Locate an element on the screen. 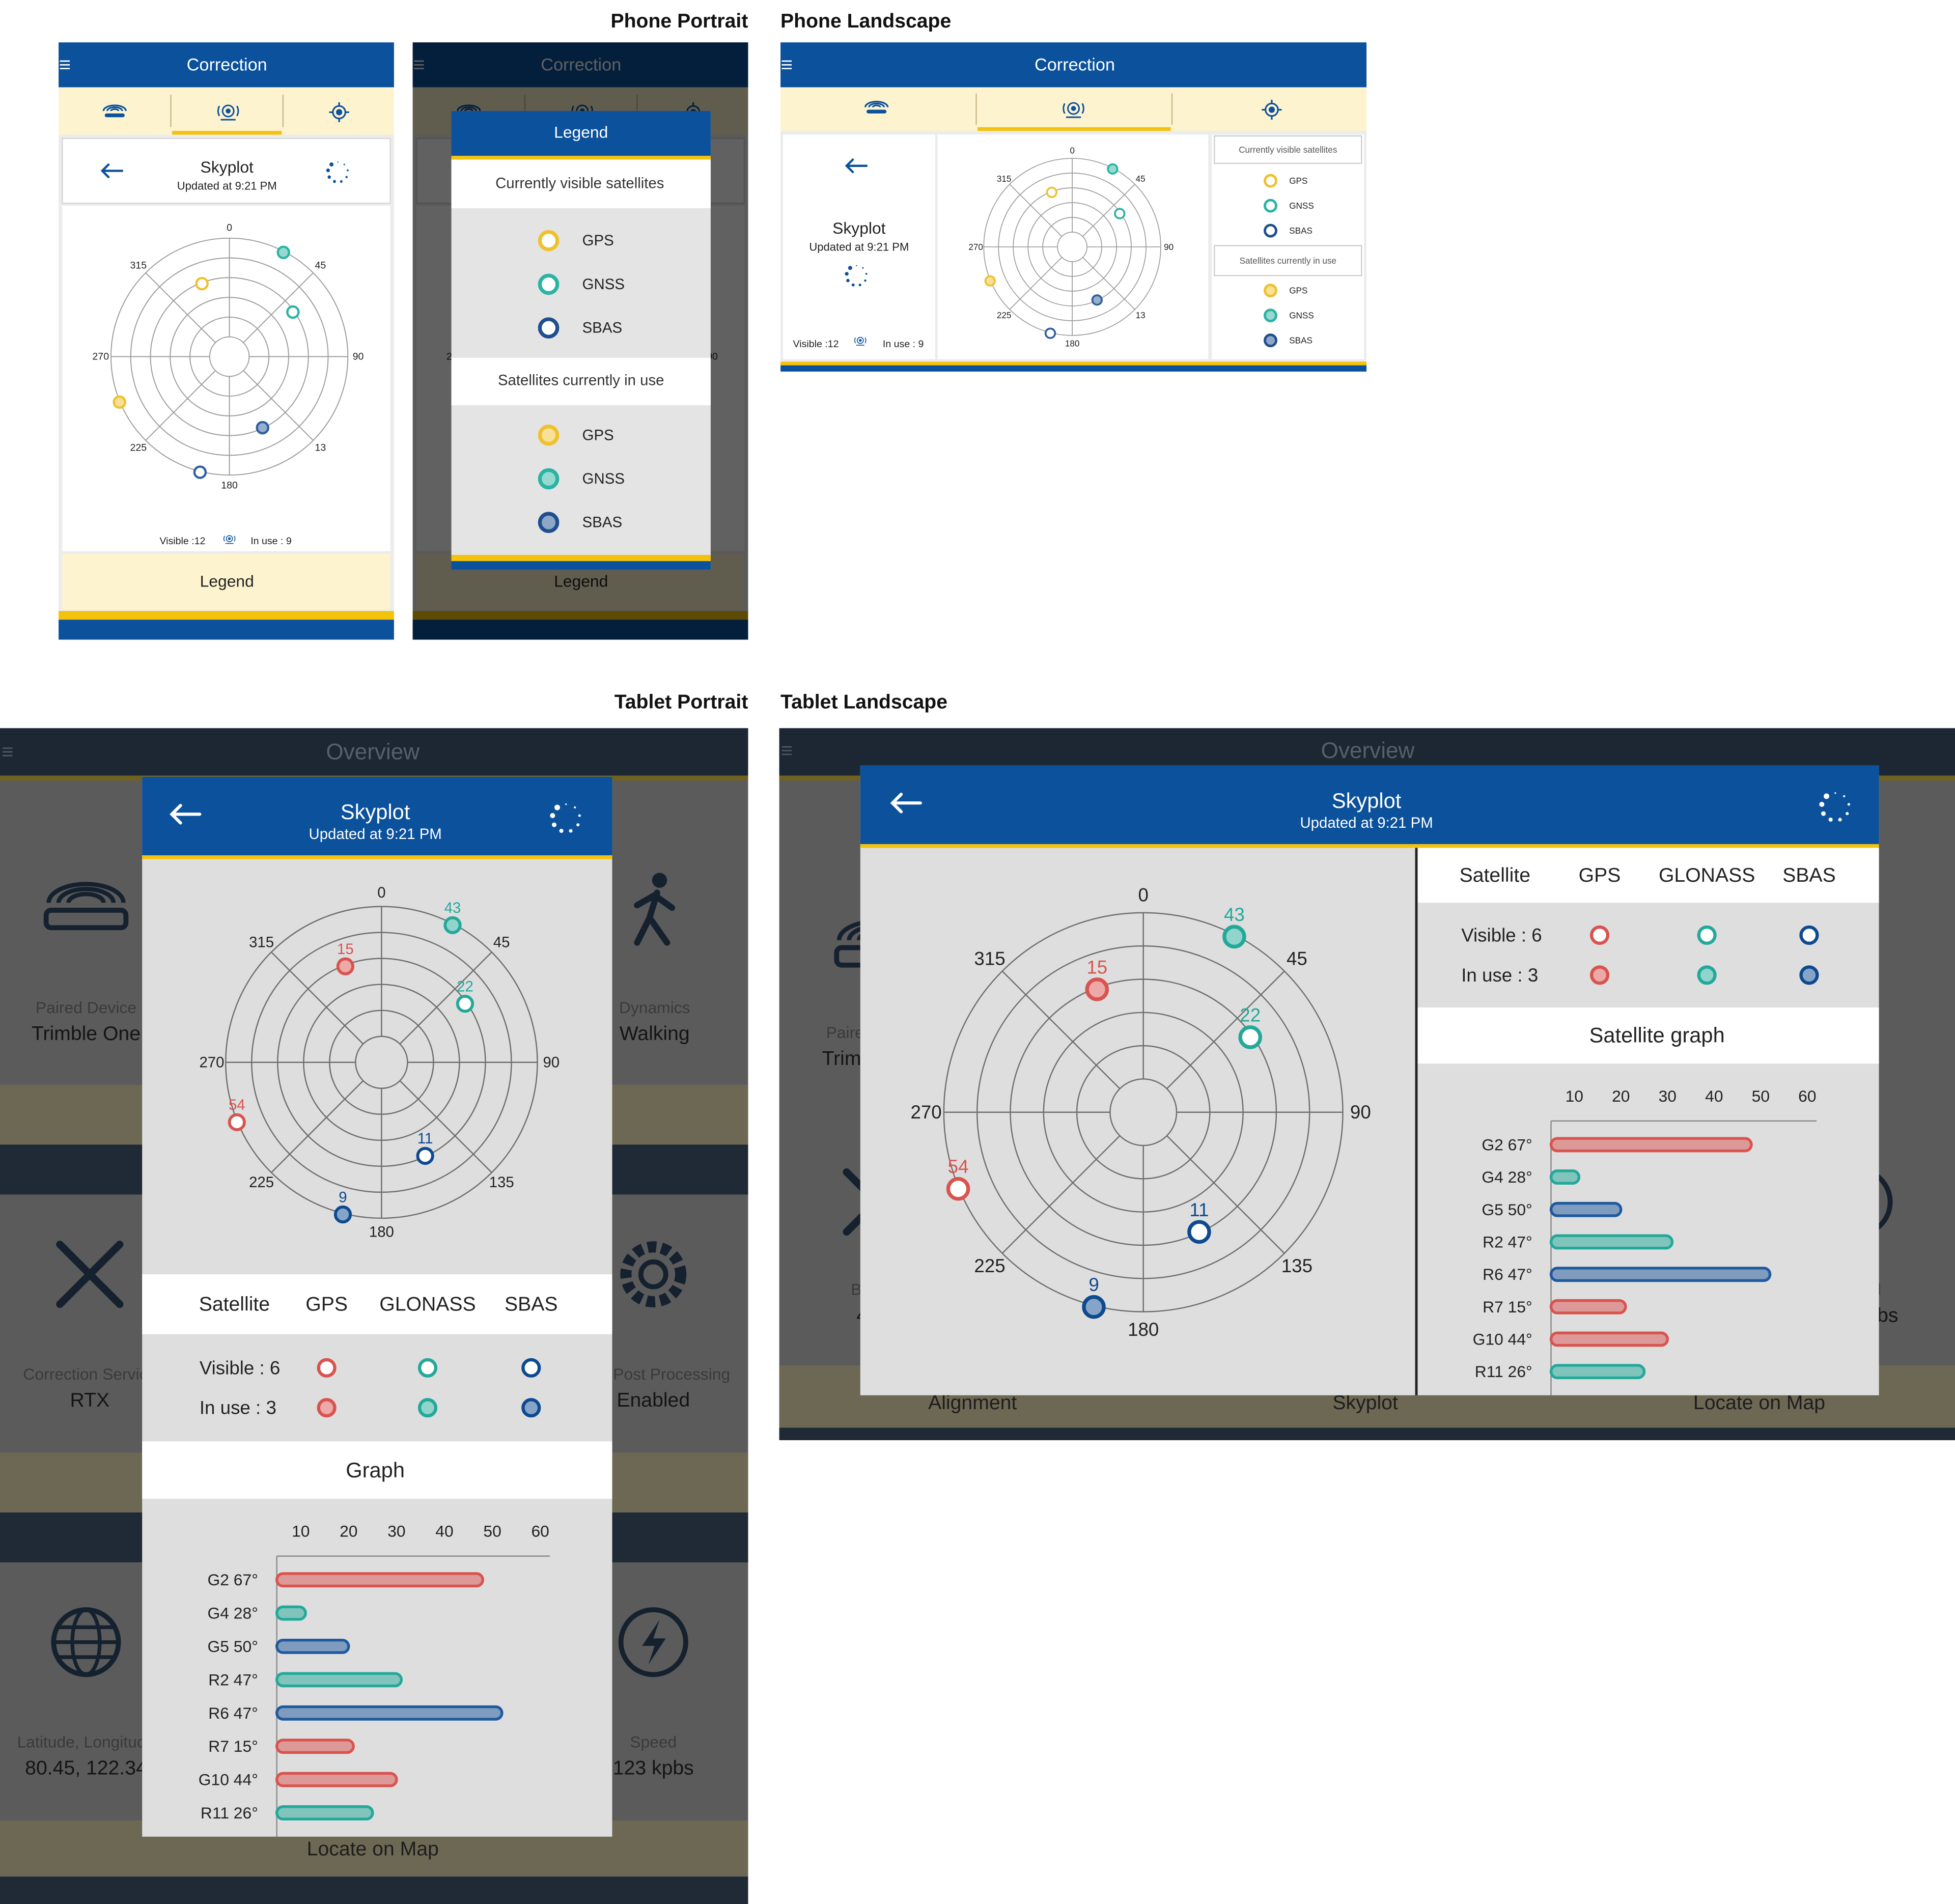 The height and width of the screenshot is (1904, 1955). tile-value: Enabled is located at coordinates (654, 1400).